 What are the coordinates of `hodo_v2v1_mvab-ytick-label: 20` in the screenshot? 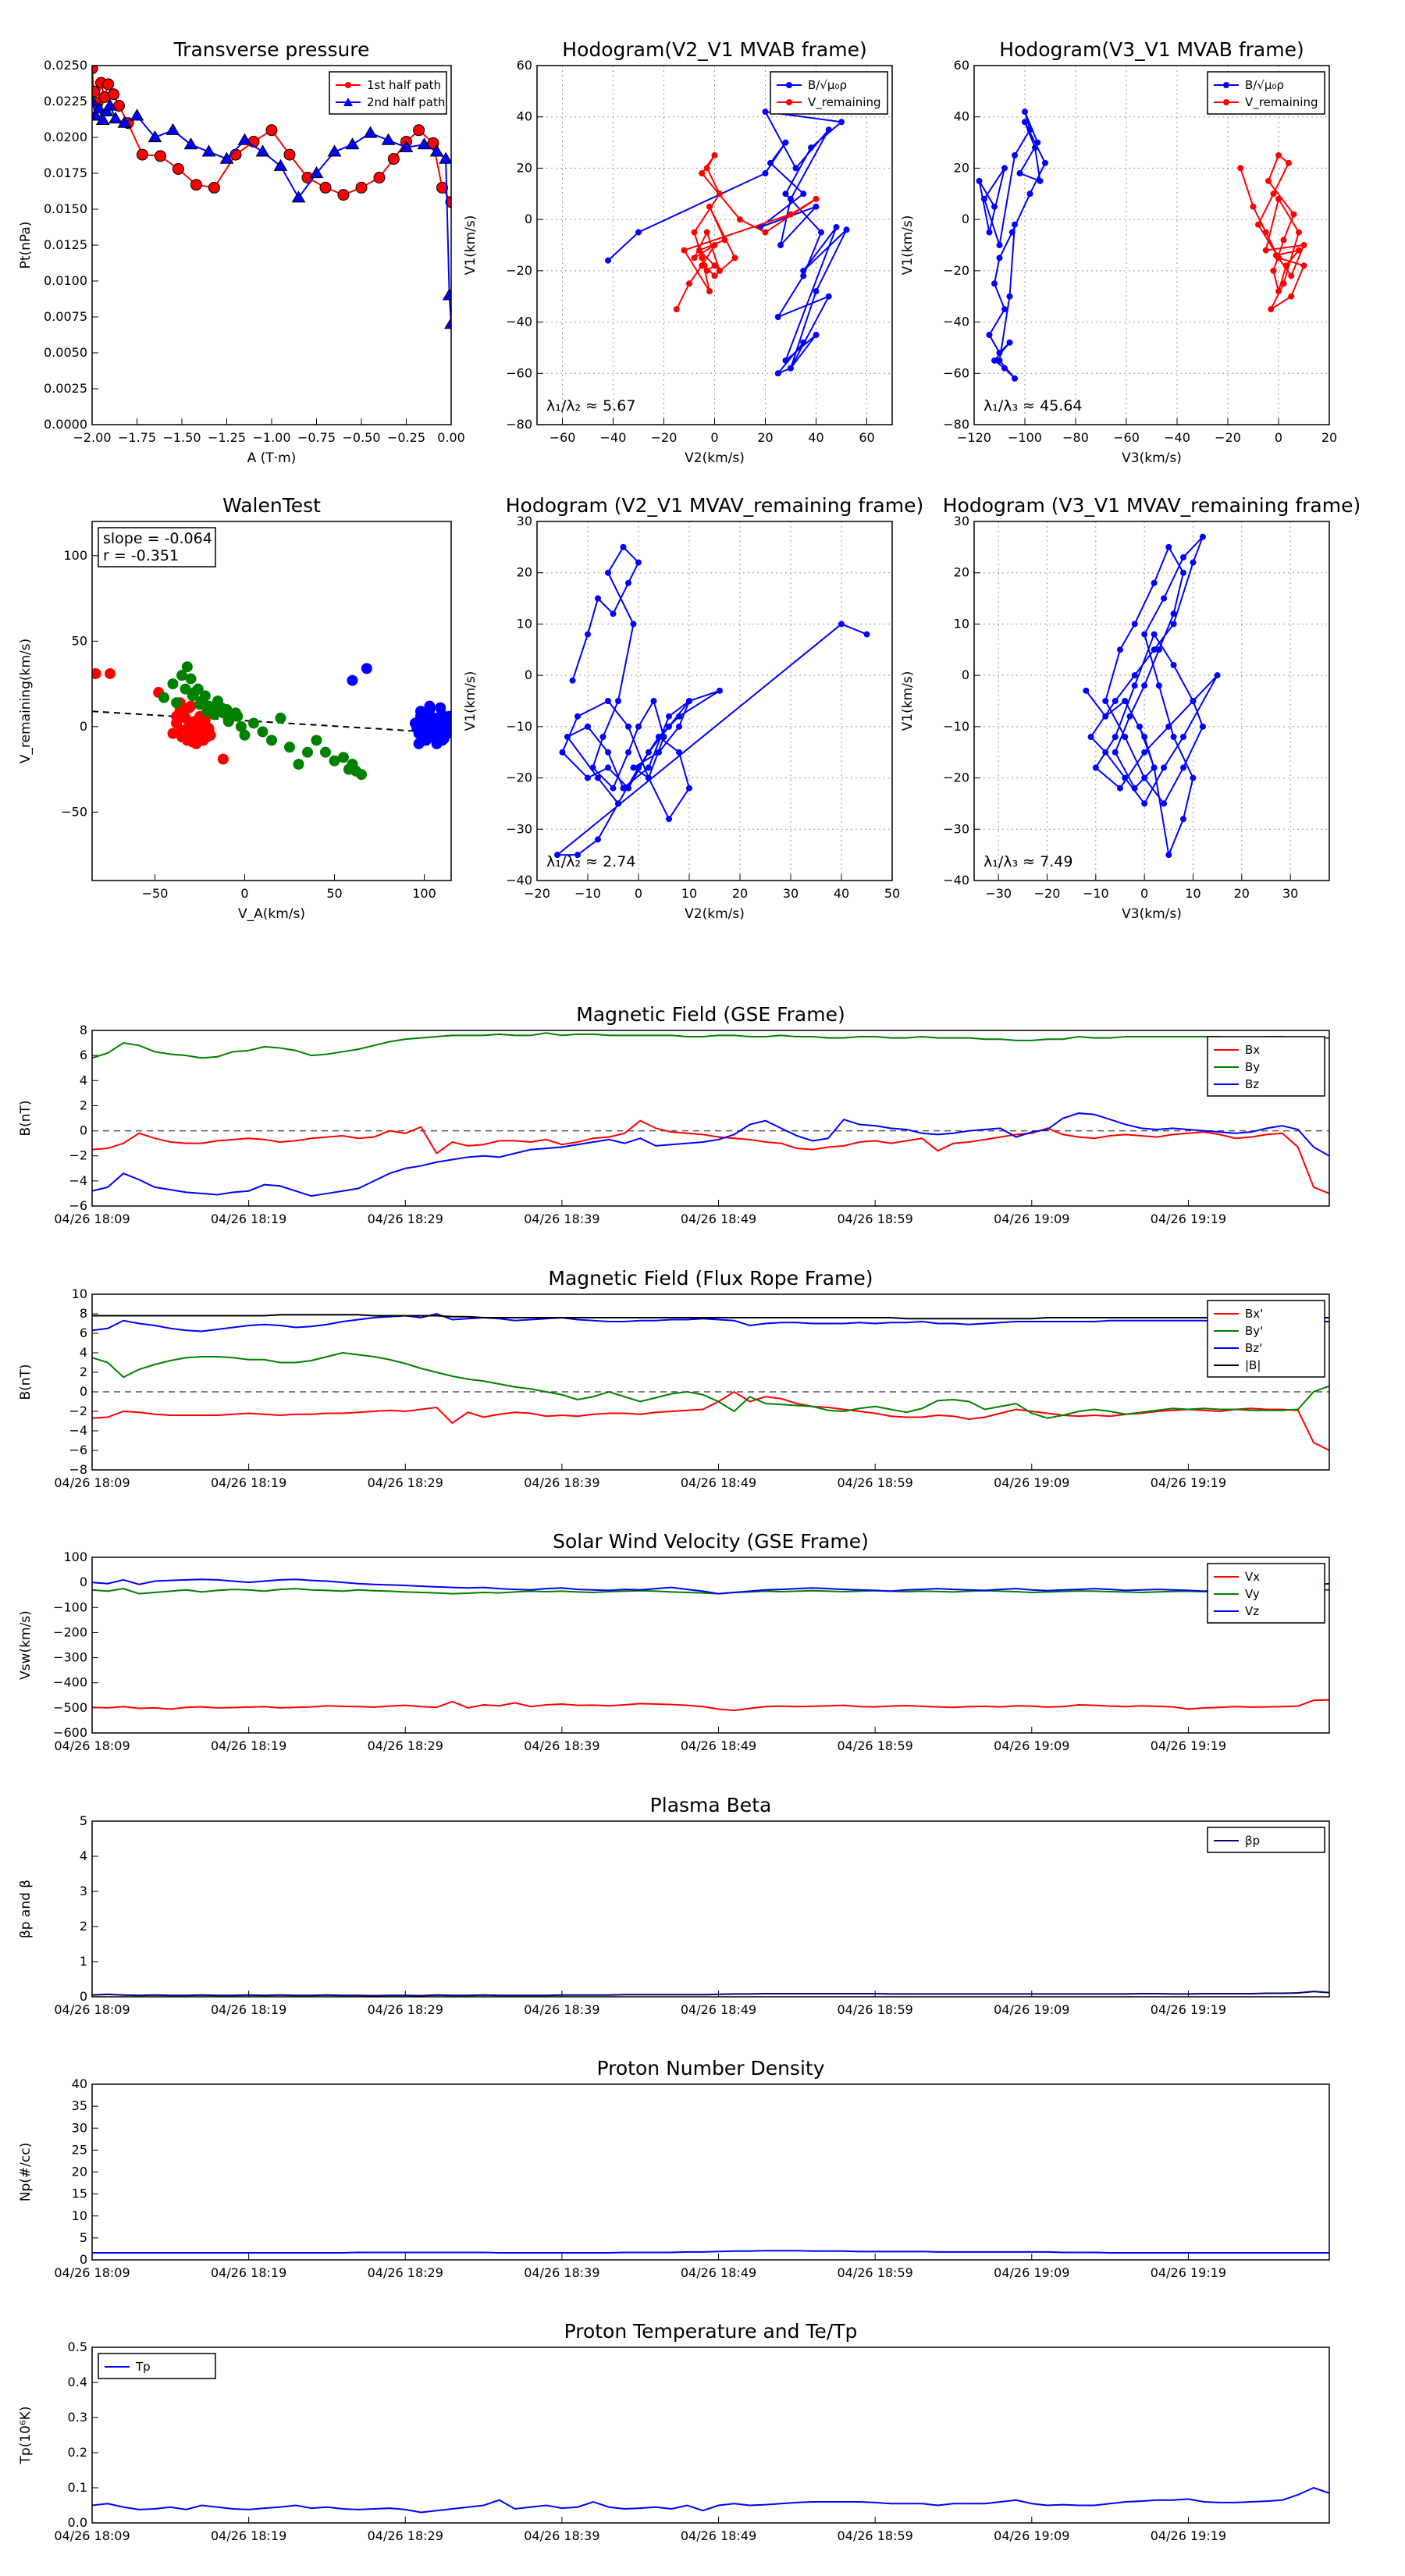 It's located at (524, 167).